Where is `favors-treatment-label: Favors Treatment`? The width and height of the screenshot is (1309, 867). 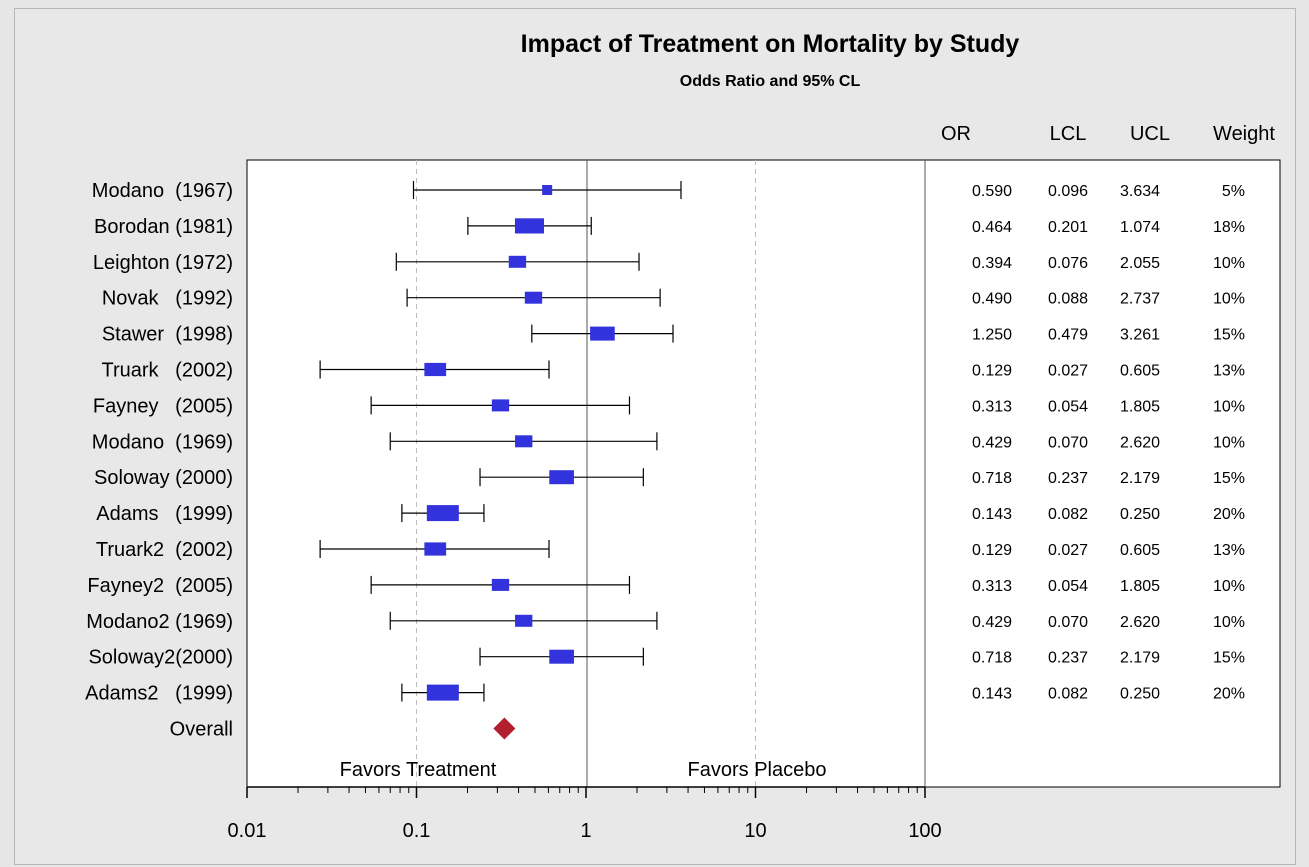 favors-treatment-label: Favors Treatment is located at coordinates (418, 770).